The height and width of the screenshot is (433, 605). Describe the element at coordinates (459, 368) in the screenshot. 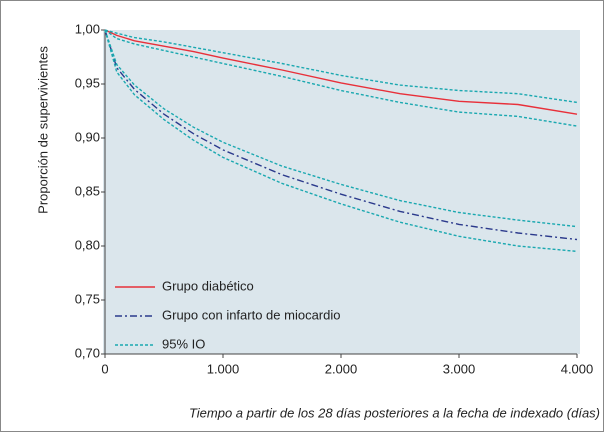

I see `x-tick-label: 3.000` at that location.